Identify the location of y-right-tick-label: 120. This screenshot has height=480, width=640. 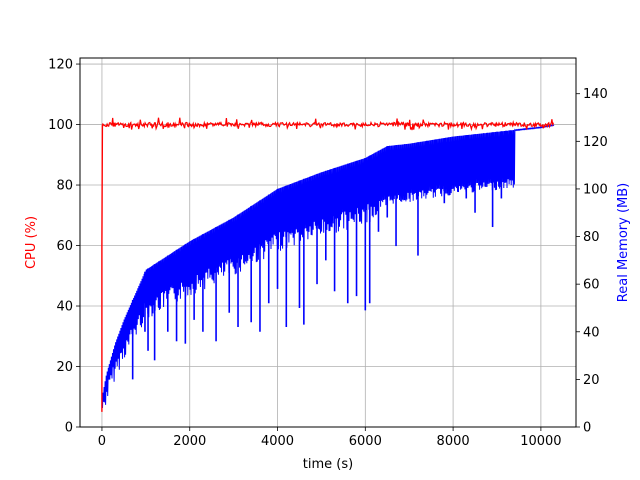
(595, 142).